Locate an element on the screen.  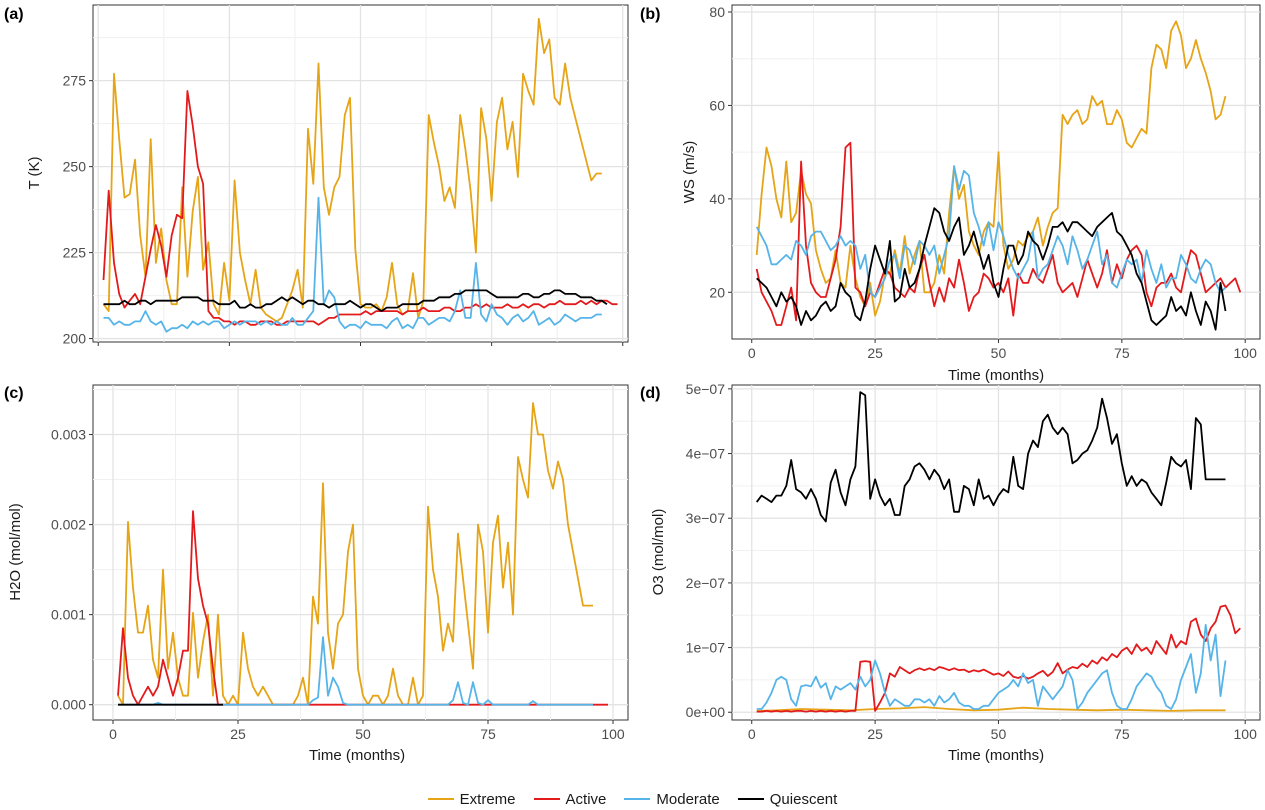
legend: Extreme Active Moderate Quiescent is located at coordinates (632, 799).